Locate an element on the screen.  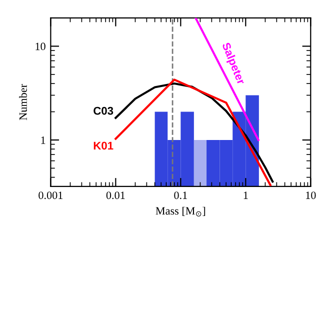
x-tick-label: 1 is located at coordinates (246, 195).